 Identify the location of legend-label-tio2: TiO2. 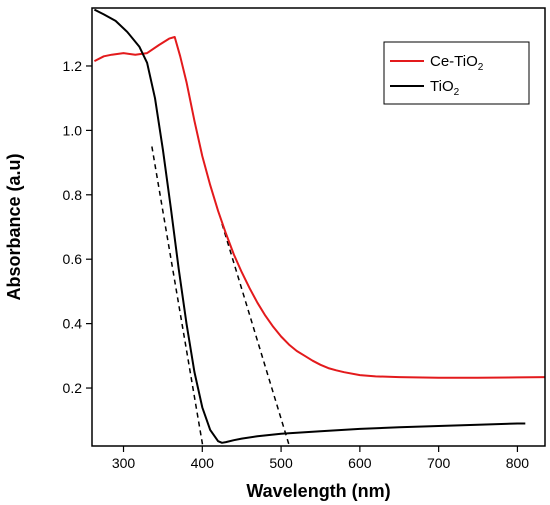
(445, 88).